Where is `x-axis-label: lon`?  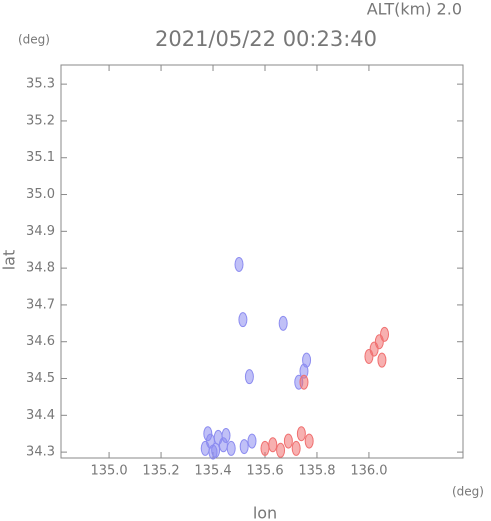 x-axis-label: lon is located at coordinates (265, 512).